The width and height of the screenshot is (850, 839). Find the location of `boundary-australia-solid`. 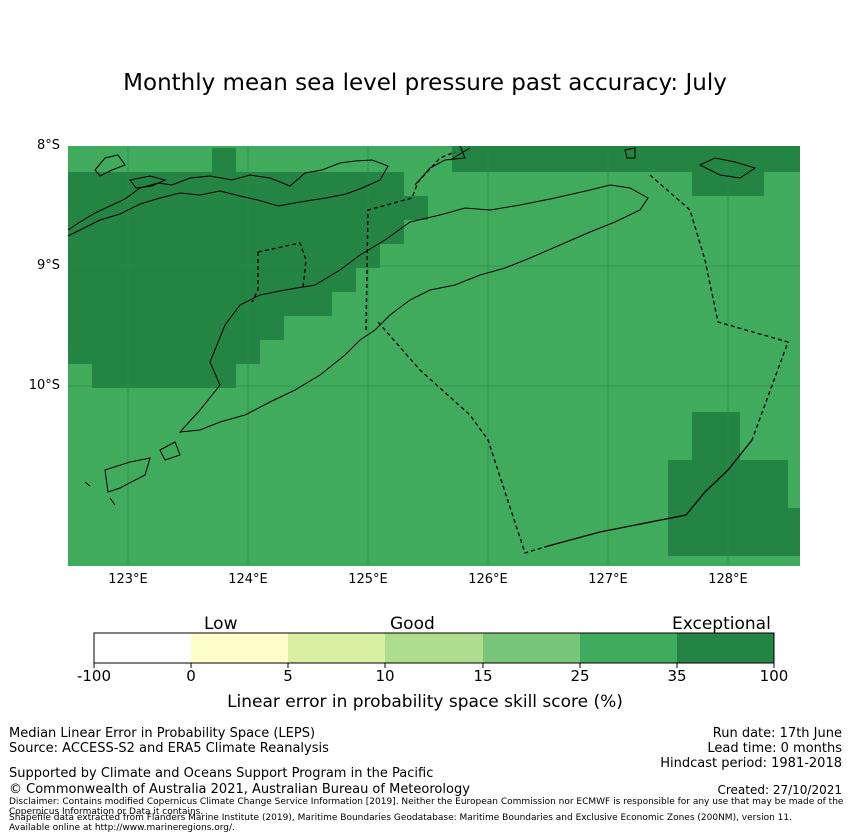

boundary-australia-solid is located at coordinates (650, 493).